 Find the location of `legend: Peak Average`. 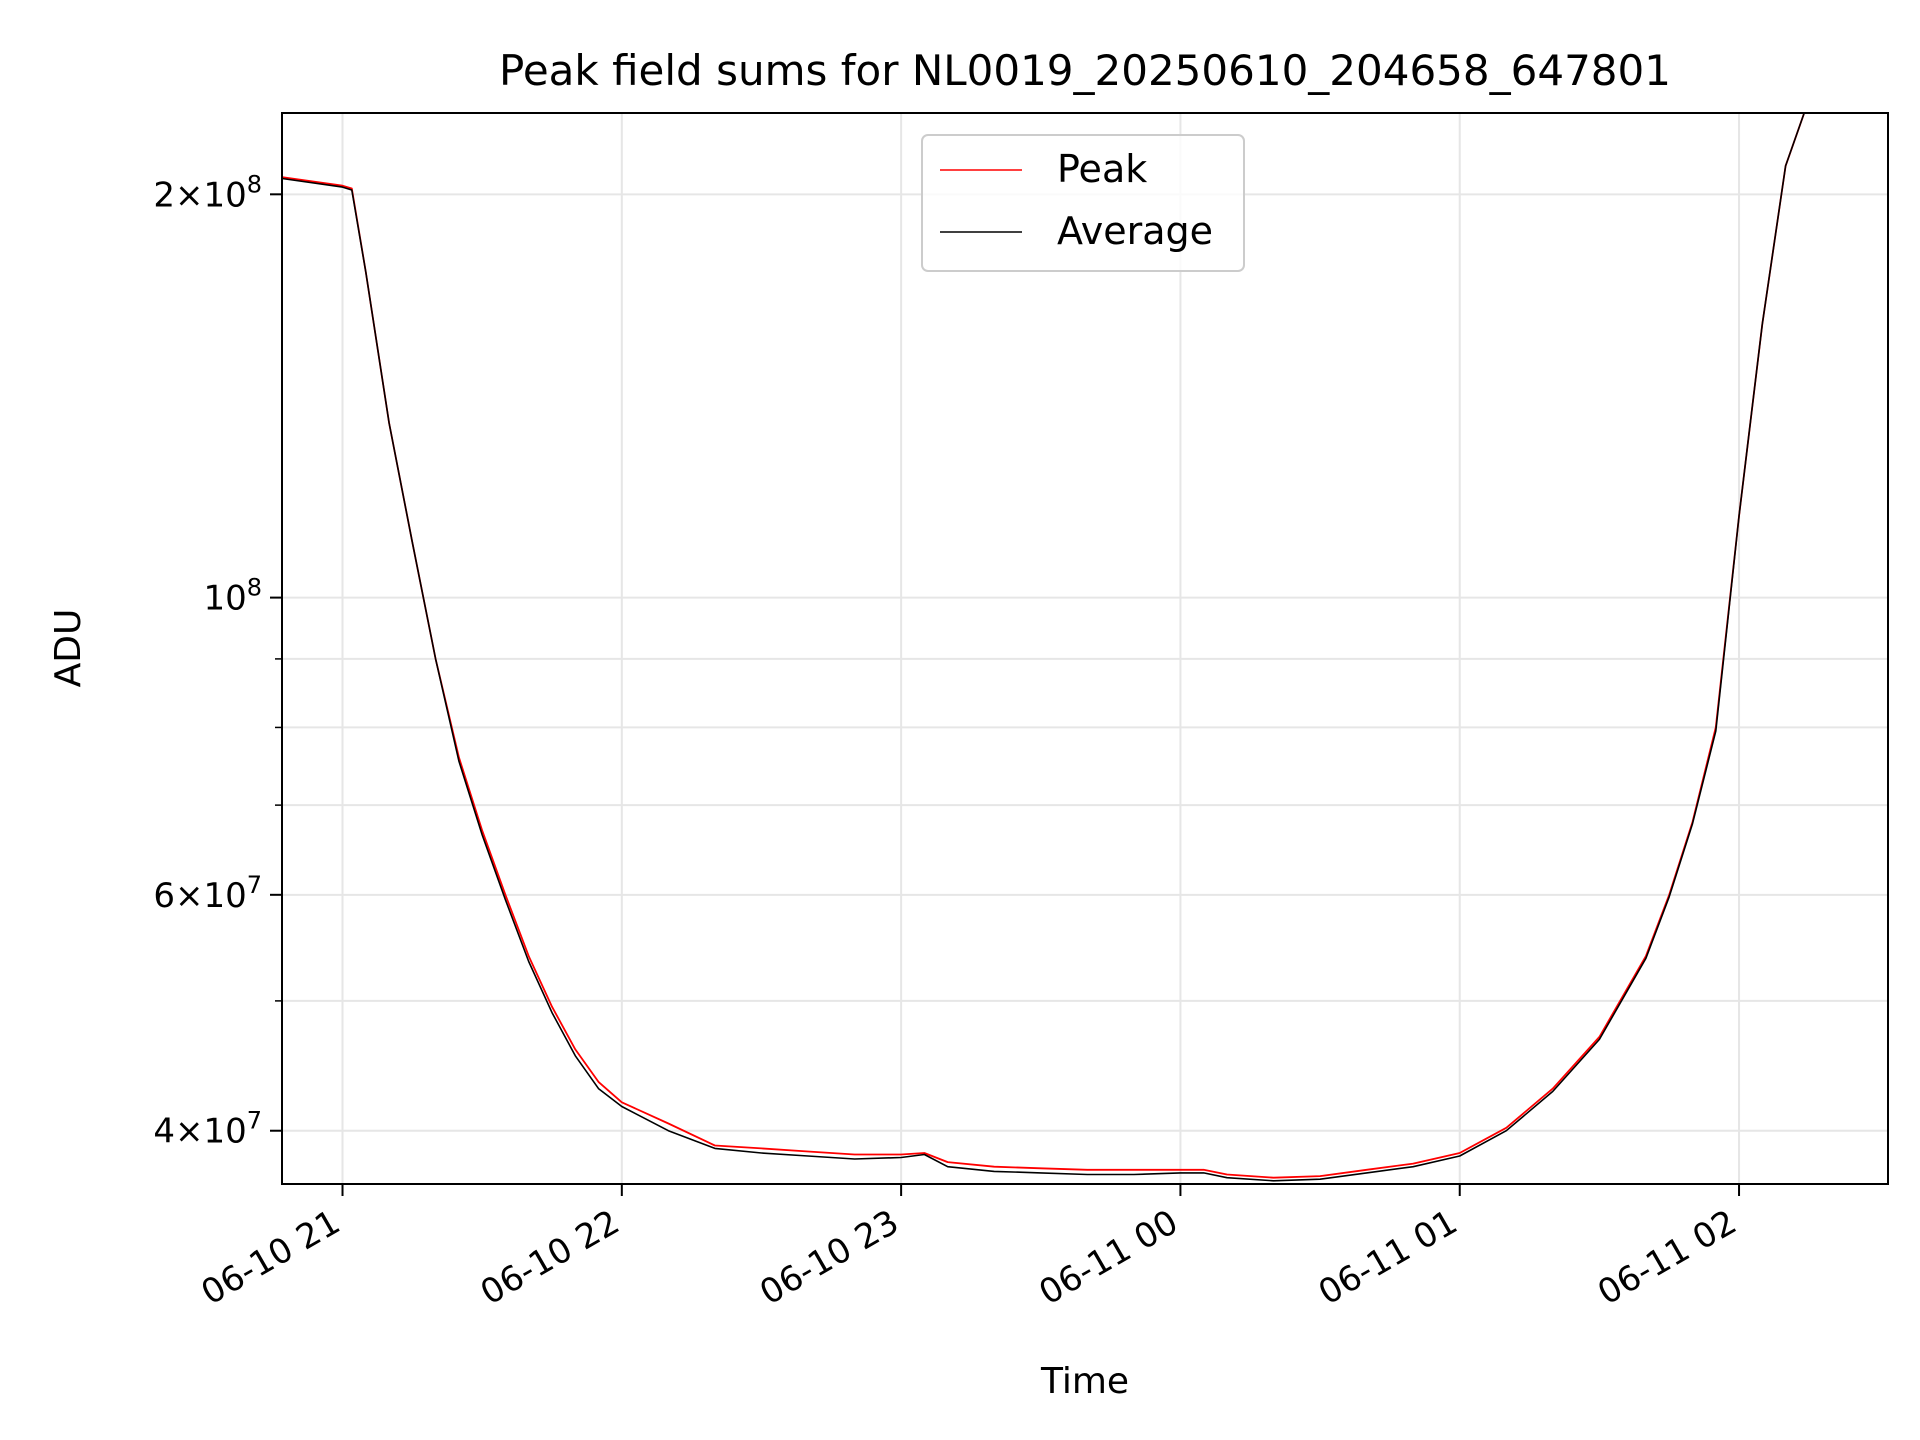

legend: Peak Average is located at coordinates (1083, 203).